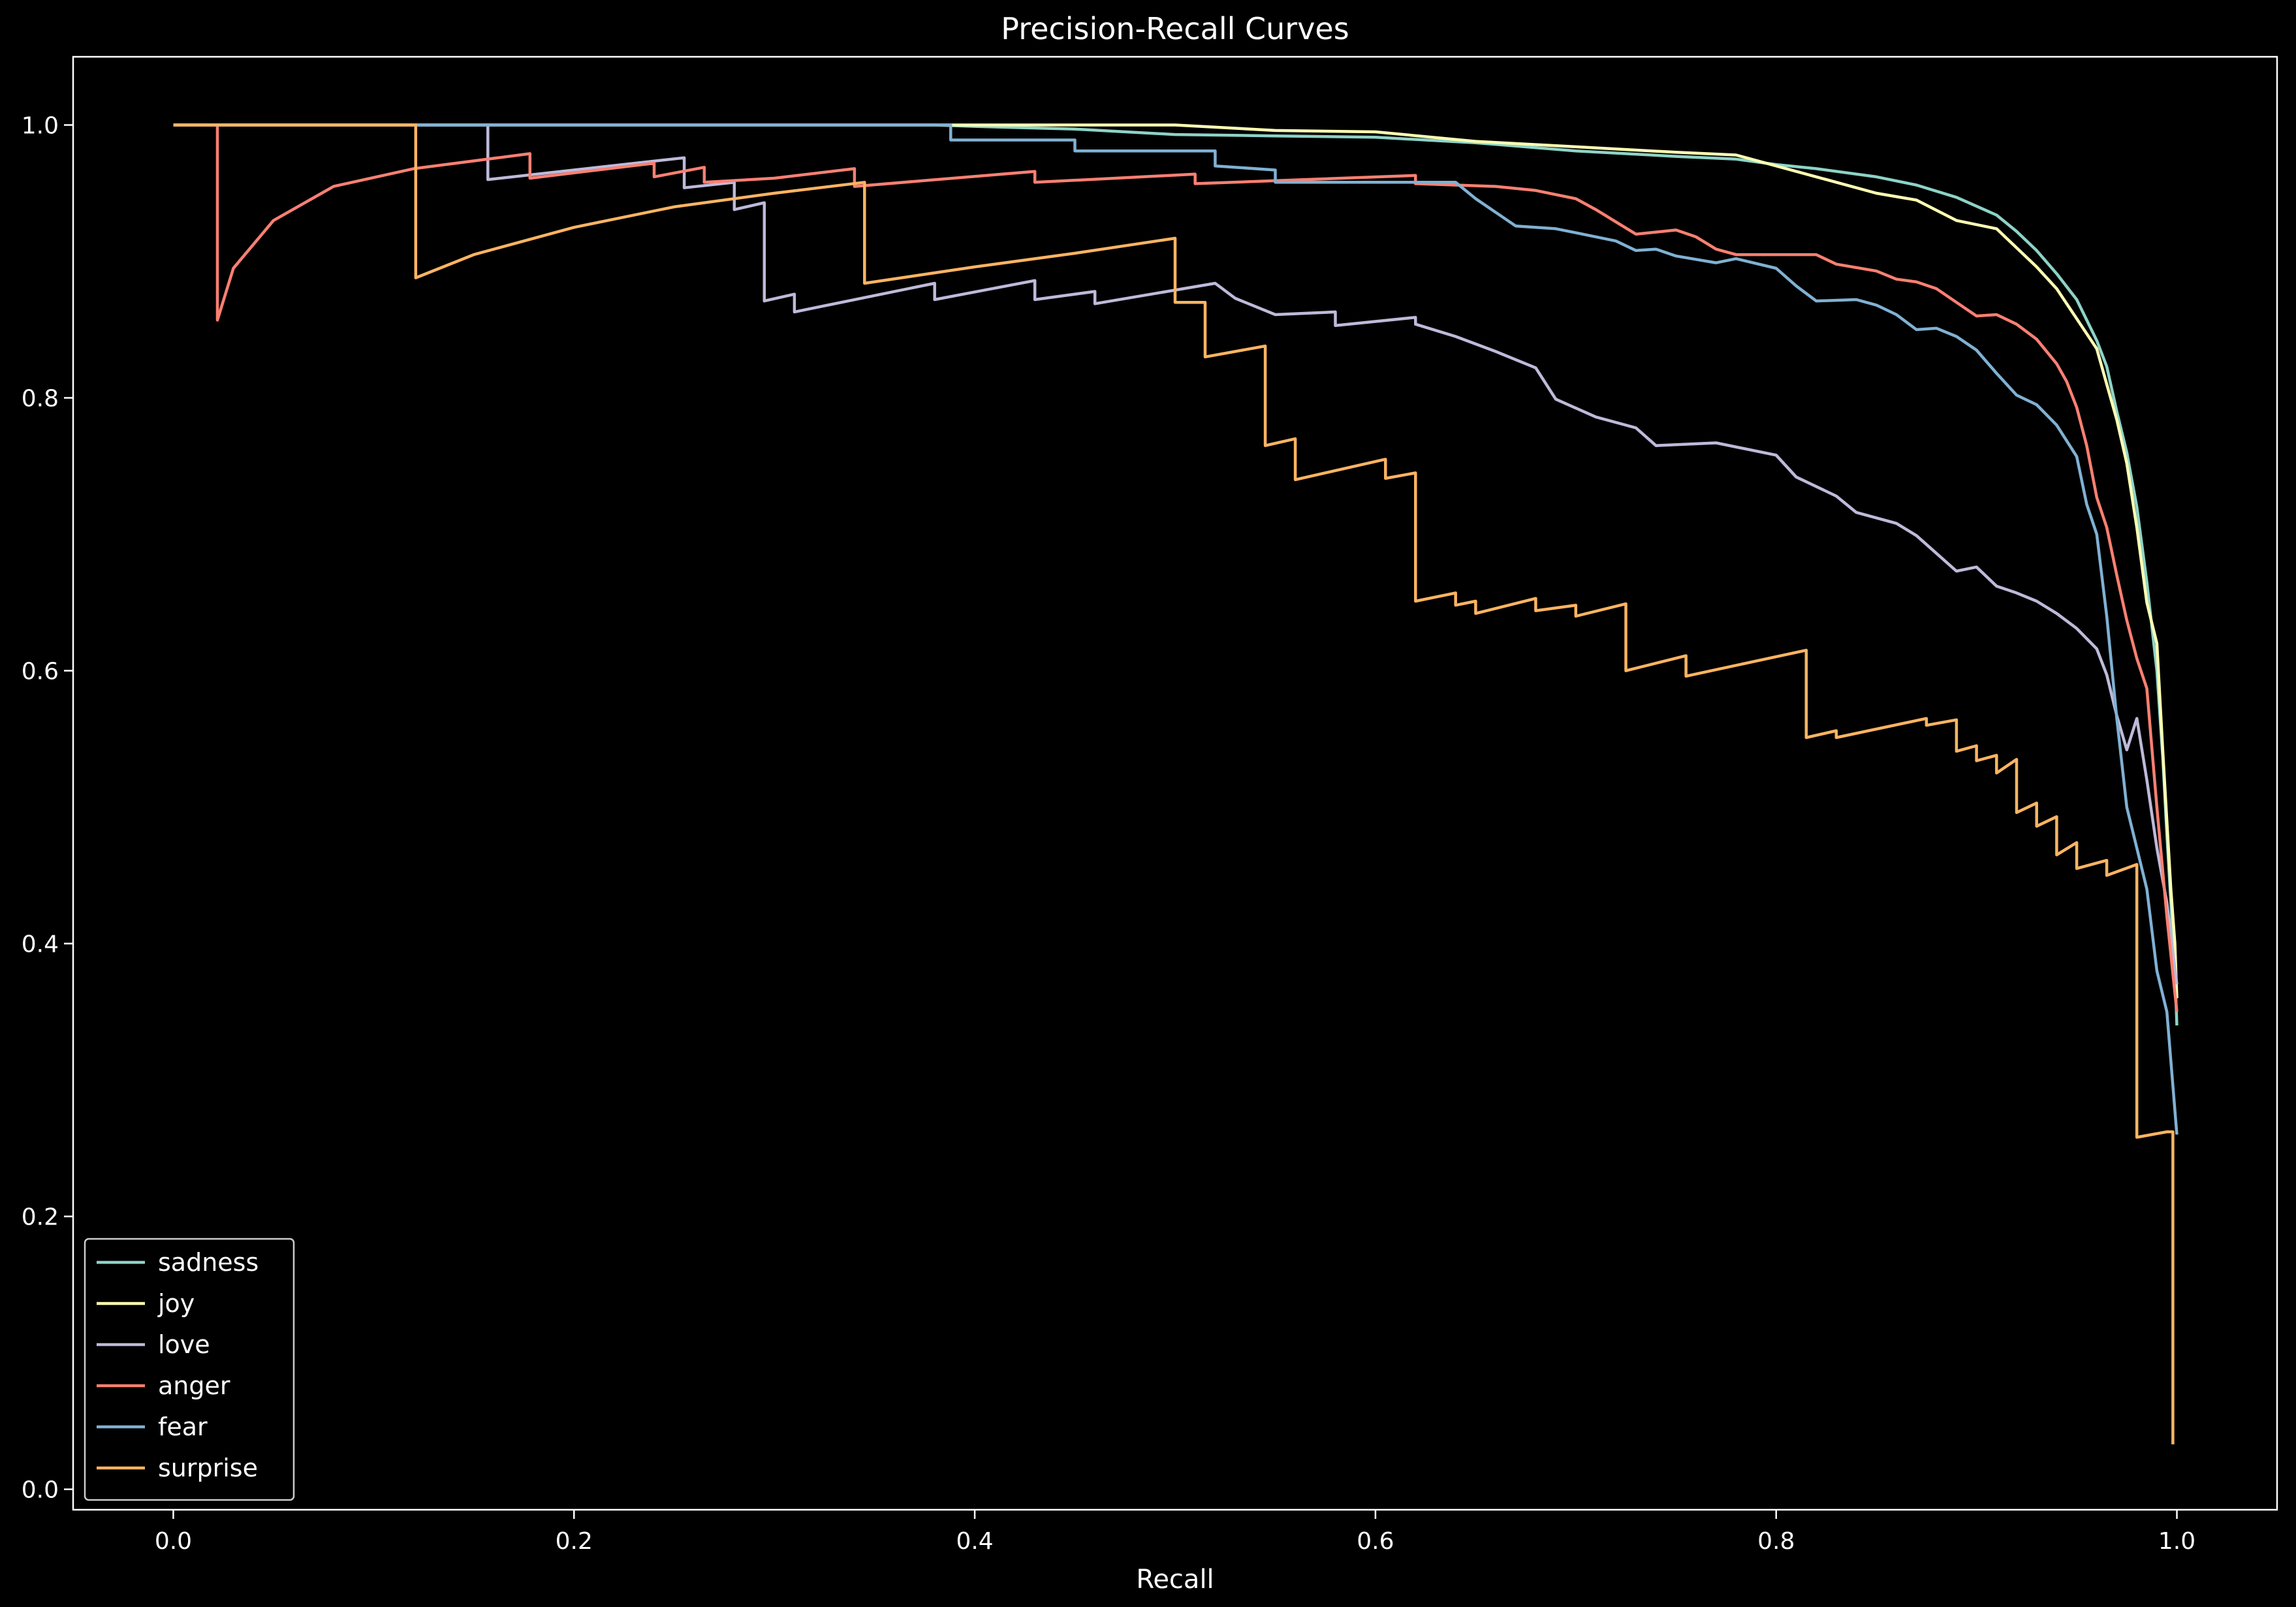 The height and width of the screenshot is (1607, 2296). I want to click on x-tick-label: 0.8, so click(1776, 1541).